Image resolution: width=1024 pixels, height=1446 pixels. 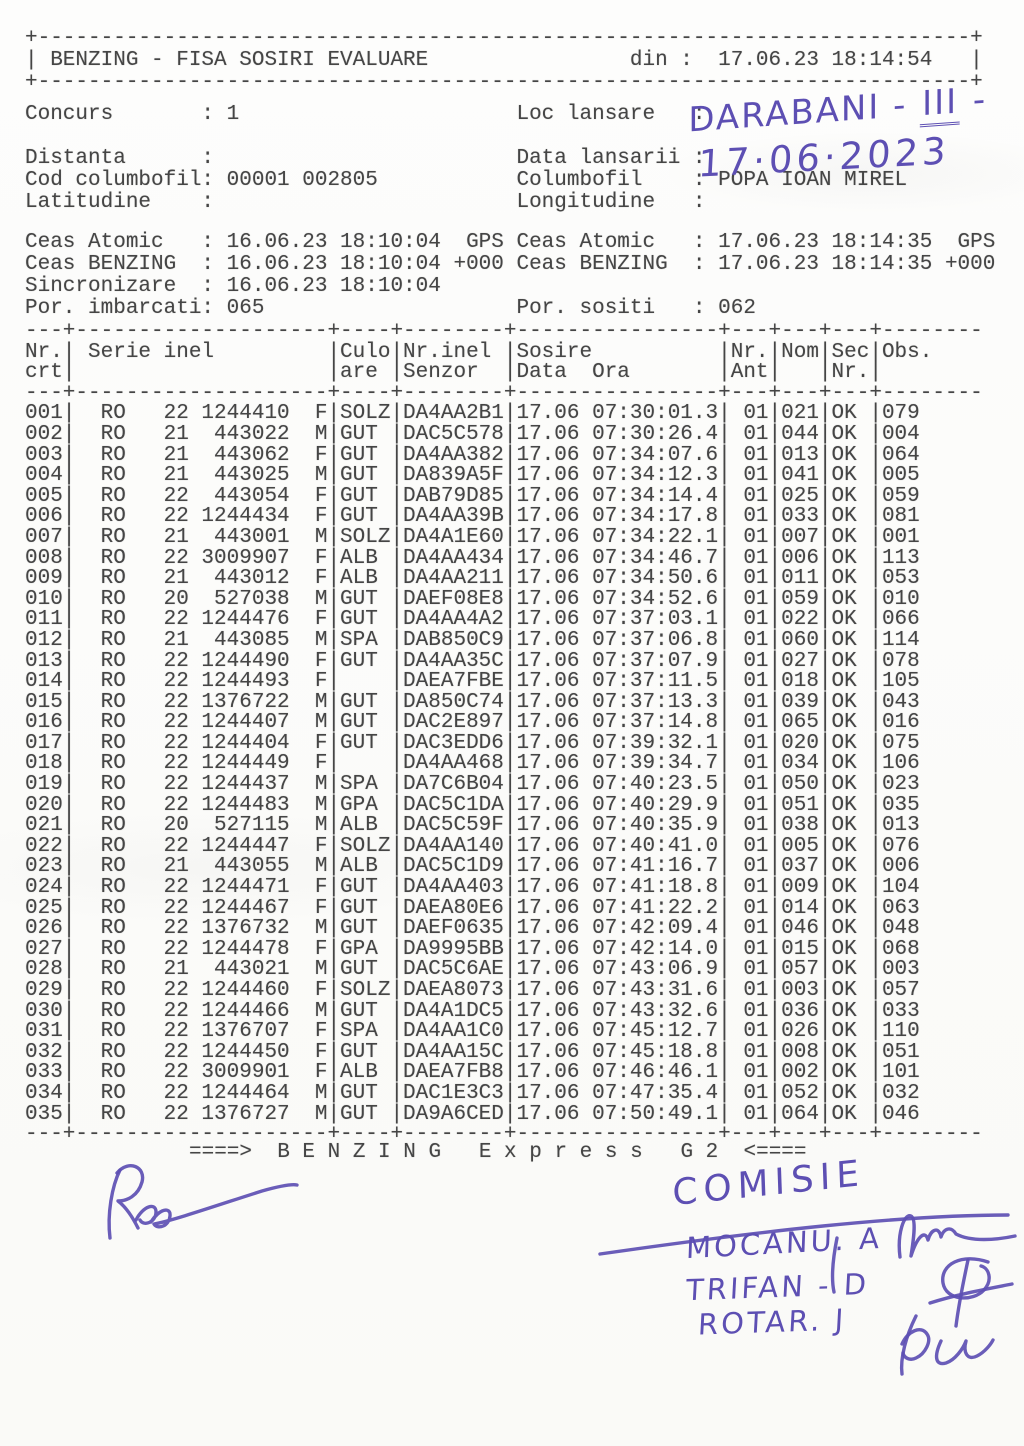 What do you see at coordinates (203, 1202) in the screenshot?
I see `signature-left` at bounding box center [203, 1202].